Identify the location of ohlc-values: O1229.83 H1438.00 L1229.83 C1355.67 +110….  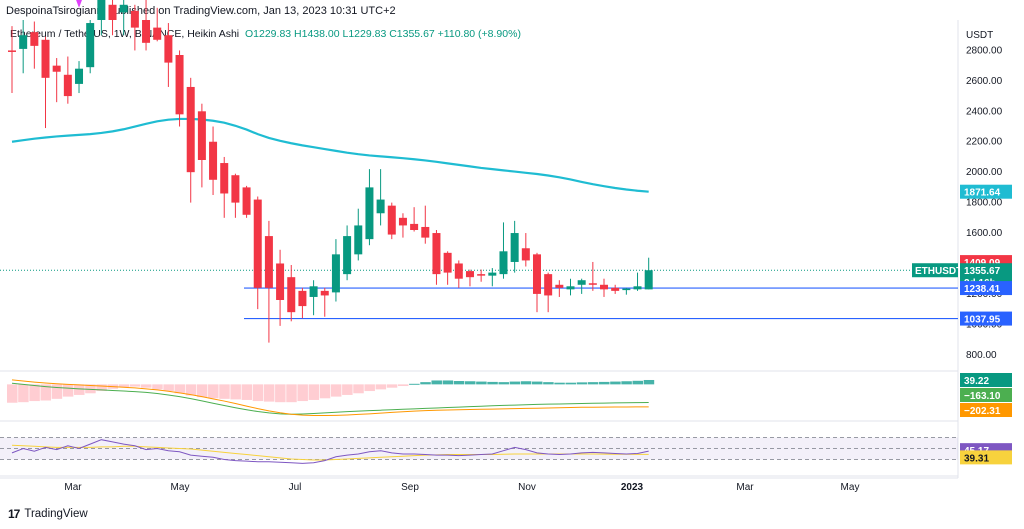
(383, 34).